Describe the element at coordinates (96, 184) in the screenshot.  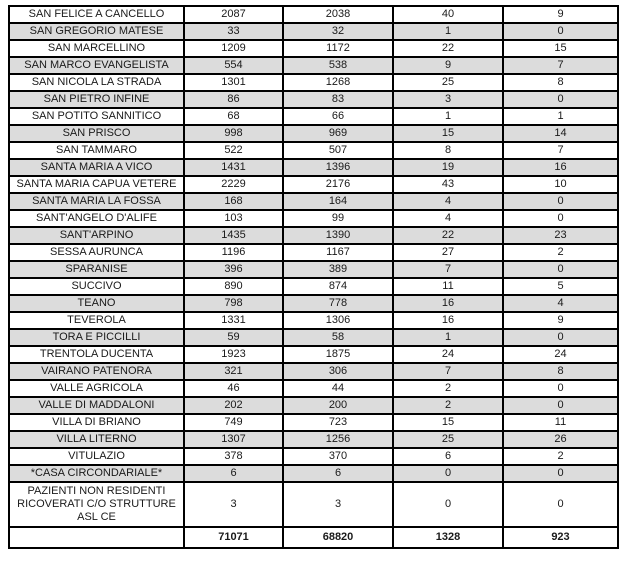
I see `municipality-cell: SANTA MARIA CAPUA VETERE` at that location.